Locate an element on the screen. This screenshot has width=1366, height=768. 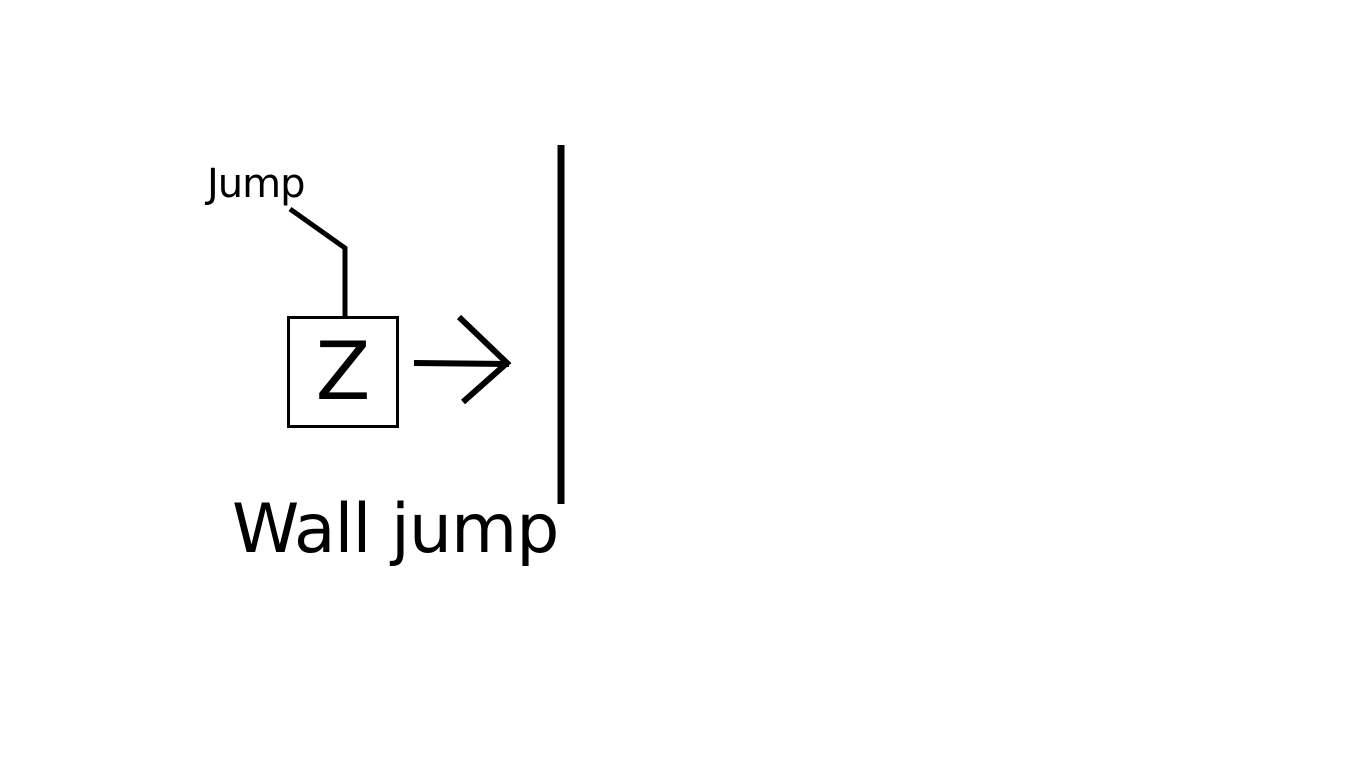
right-arrow-icon is located at coordinates (462, 359).